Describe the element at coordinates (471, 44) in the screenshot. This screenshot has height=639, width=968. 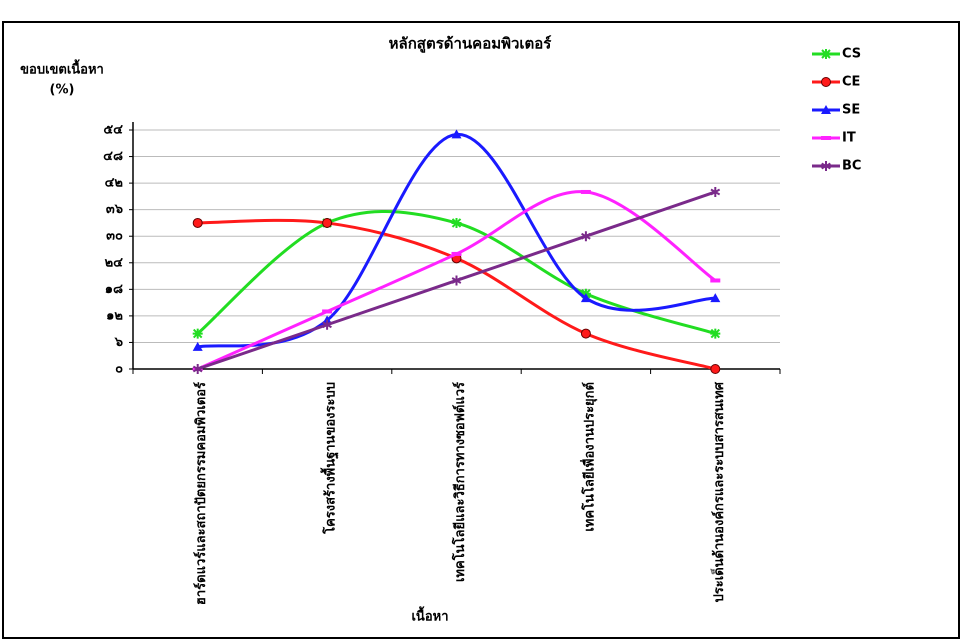
I see `chart-title: หลักสูตรด้านคอมพิวเตอร์` at that location.